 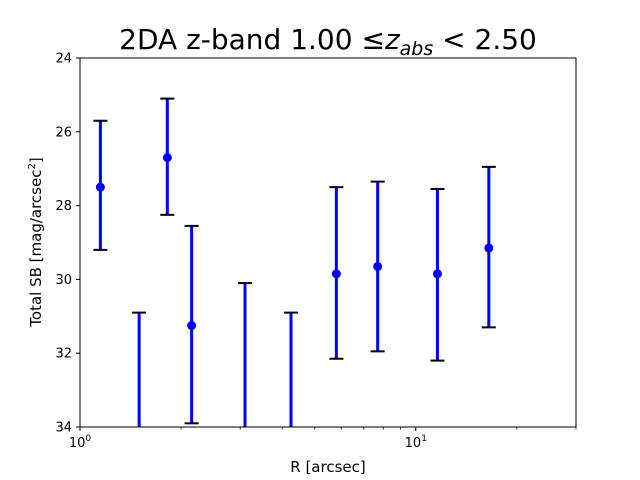 What do you see at coordinates (63, 280) in the screenshot?
I see `y-tick-label: 30` at bounding box center [63, 280].